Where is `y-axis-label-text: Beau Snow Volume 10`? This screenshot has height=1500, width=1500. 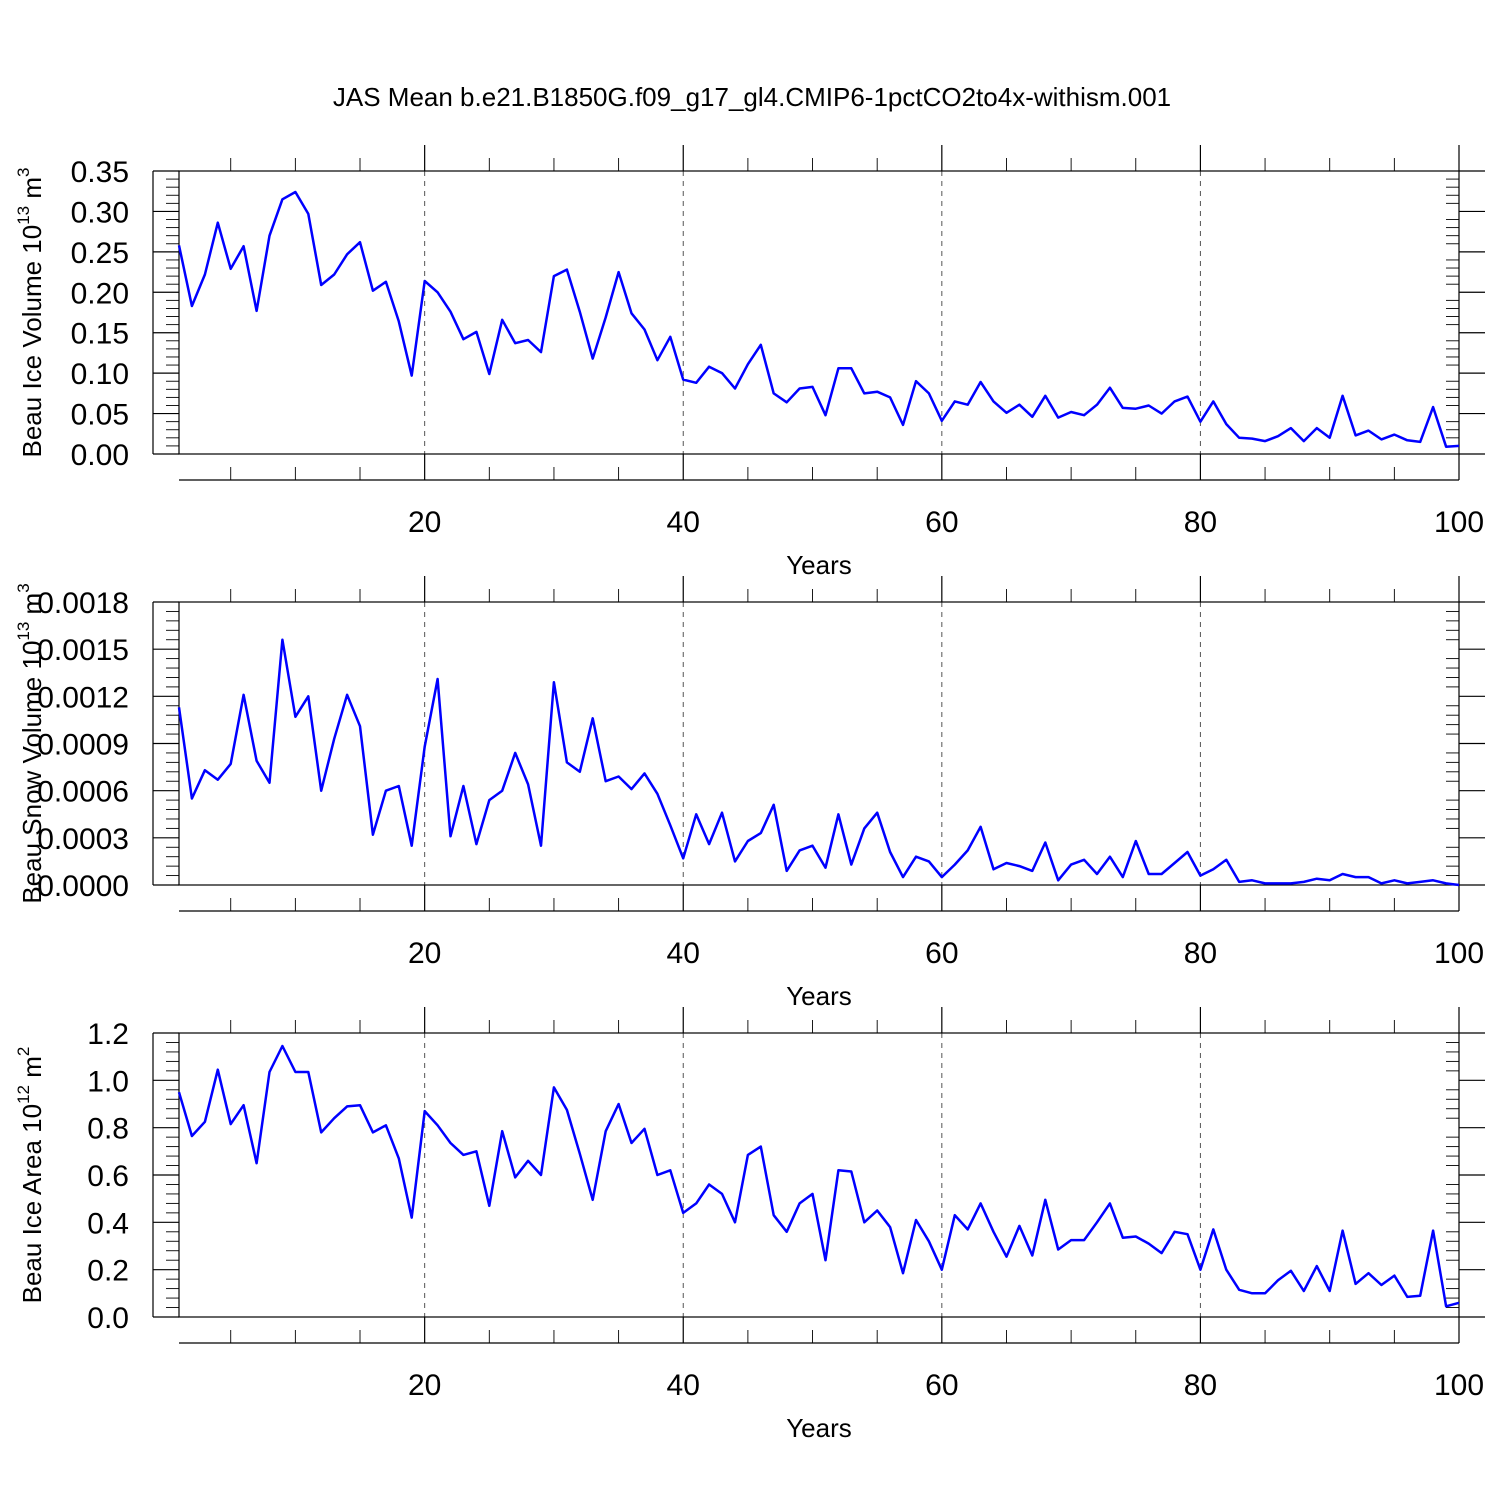 y-axis-label-text: Beau Snow Volume 10 is located at coordinates (32, 772).